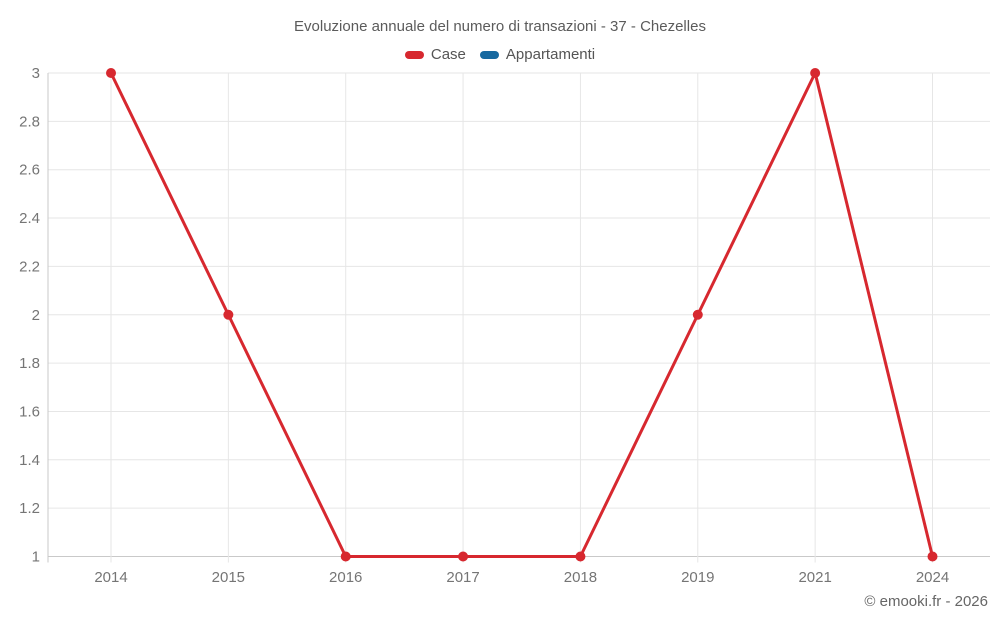 The width and height of the screenshot is (1000, 625). I want to click on copyright-text: © emooki.fr - 2026, so click(926, 601).